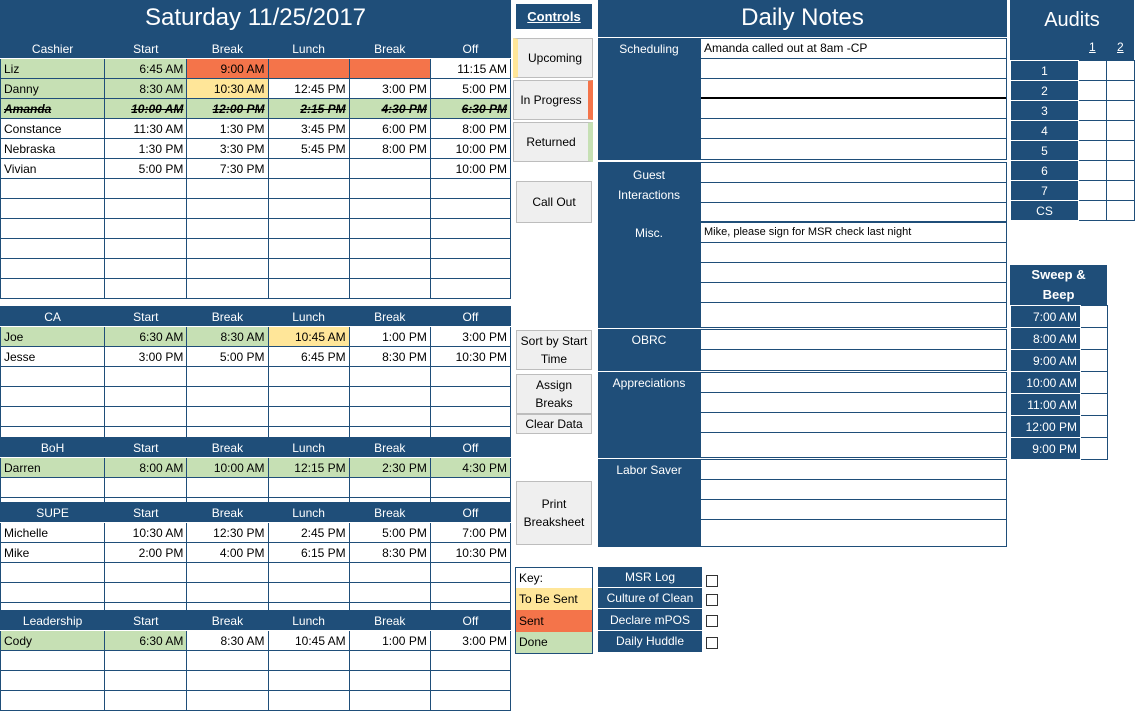 The height and width of the screenshot is (711, 1135). Describe the element at coordinates (227, 108) in the screenshot. I see `cashier-time-cell: 12:00 PM` at that location.